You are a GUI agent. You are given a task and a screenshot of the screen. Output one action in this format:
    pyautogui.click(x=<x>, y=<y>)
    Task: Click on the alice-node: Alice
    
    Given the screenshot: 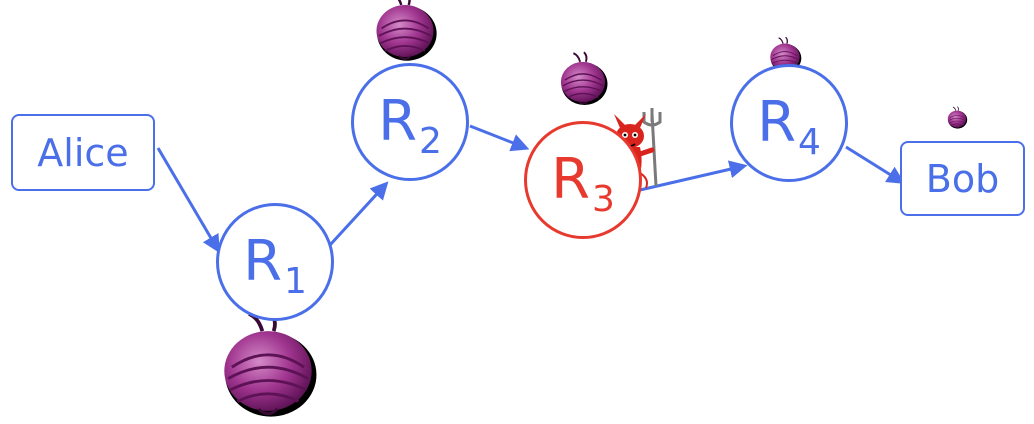 What is the action you would take?
    pyautogui.click(x=83, y=152)
    